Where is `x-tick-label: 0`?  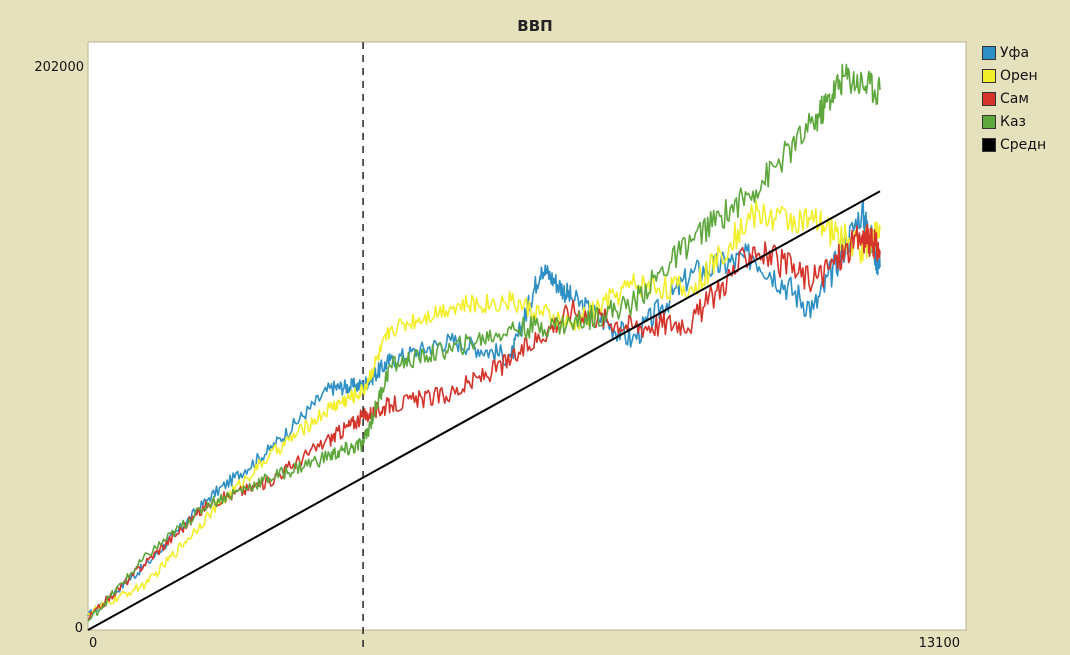 x-tick-label: 0 is located at coordinates (93, 643).